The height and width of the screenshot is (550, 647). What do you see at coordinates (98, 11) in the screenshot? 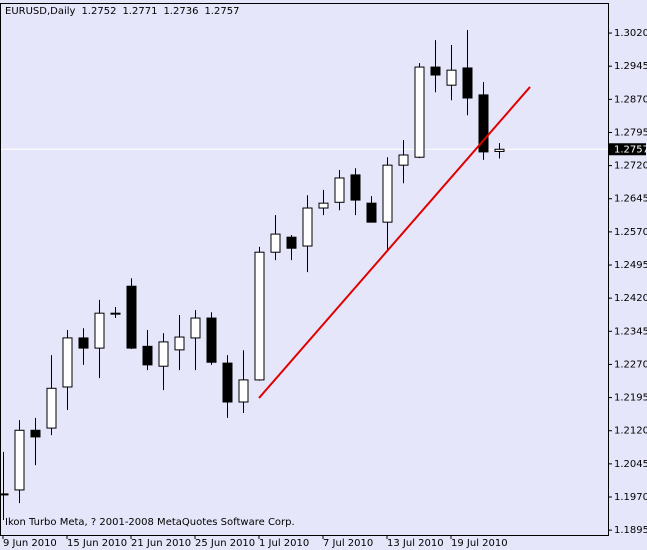
I see `header-open: 1.2752` at bounding box center [98, 11].